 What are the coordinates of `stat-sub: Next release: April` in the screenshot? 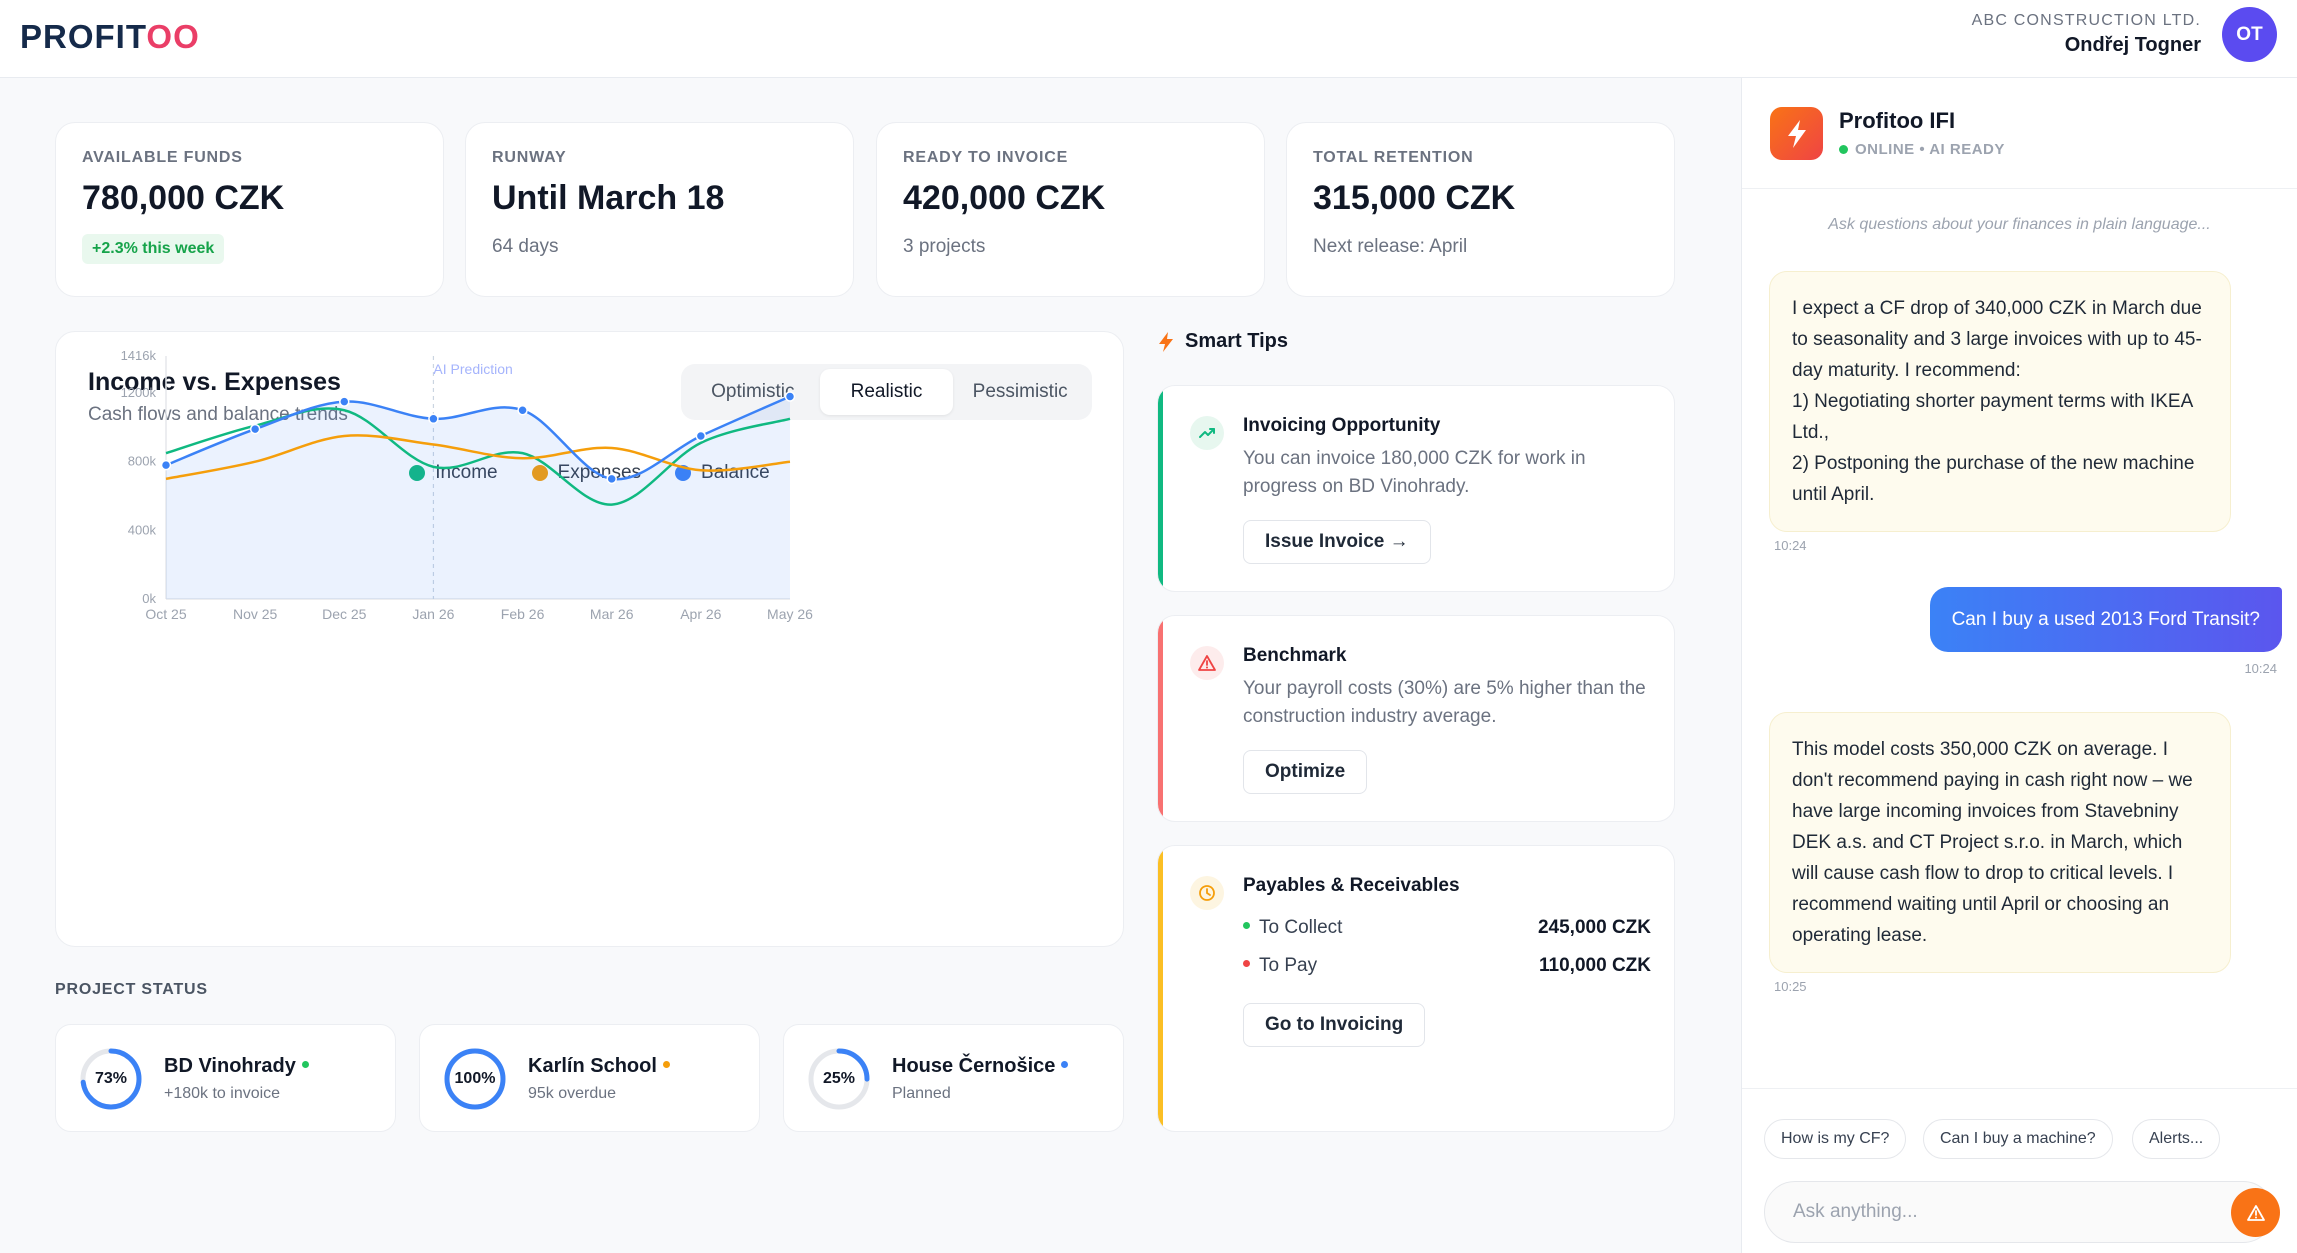 It's located at (1390, 246).